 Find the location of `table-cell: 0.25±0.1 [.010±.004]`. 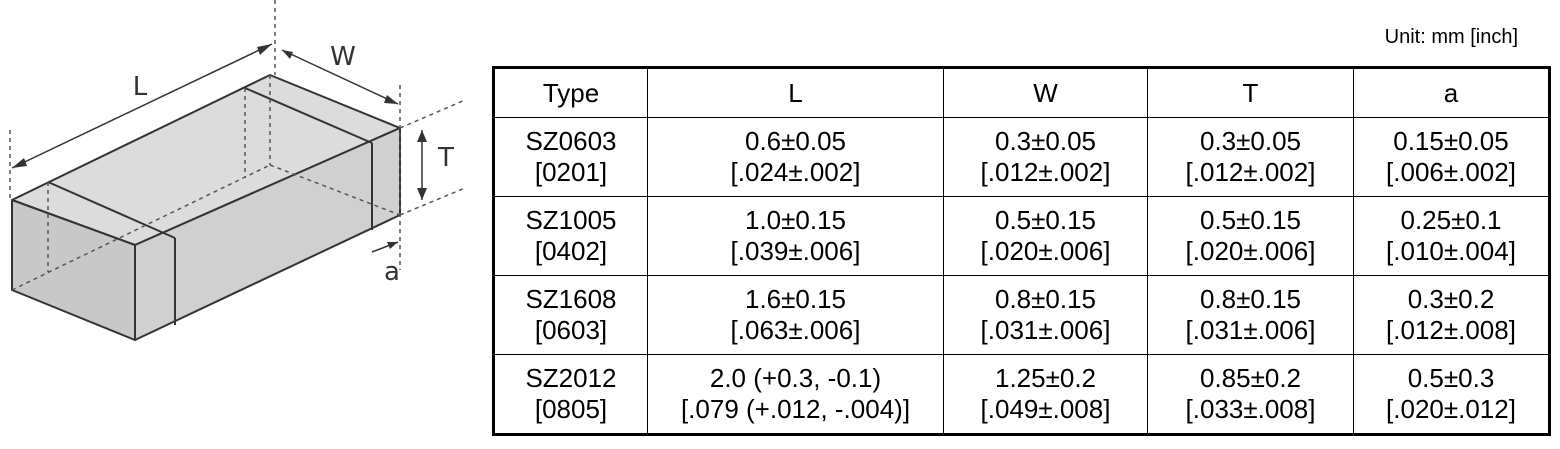

table-cell: 0.25±0.1 [.010±.004] is located at coordinates (1451, 236).